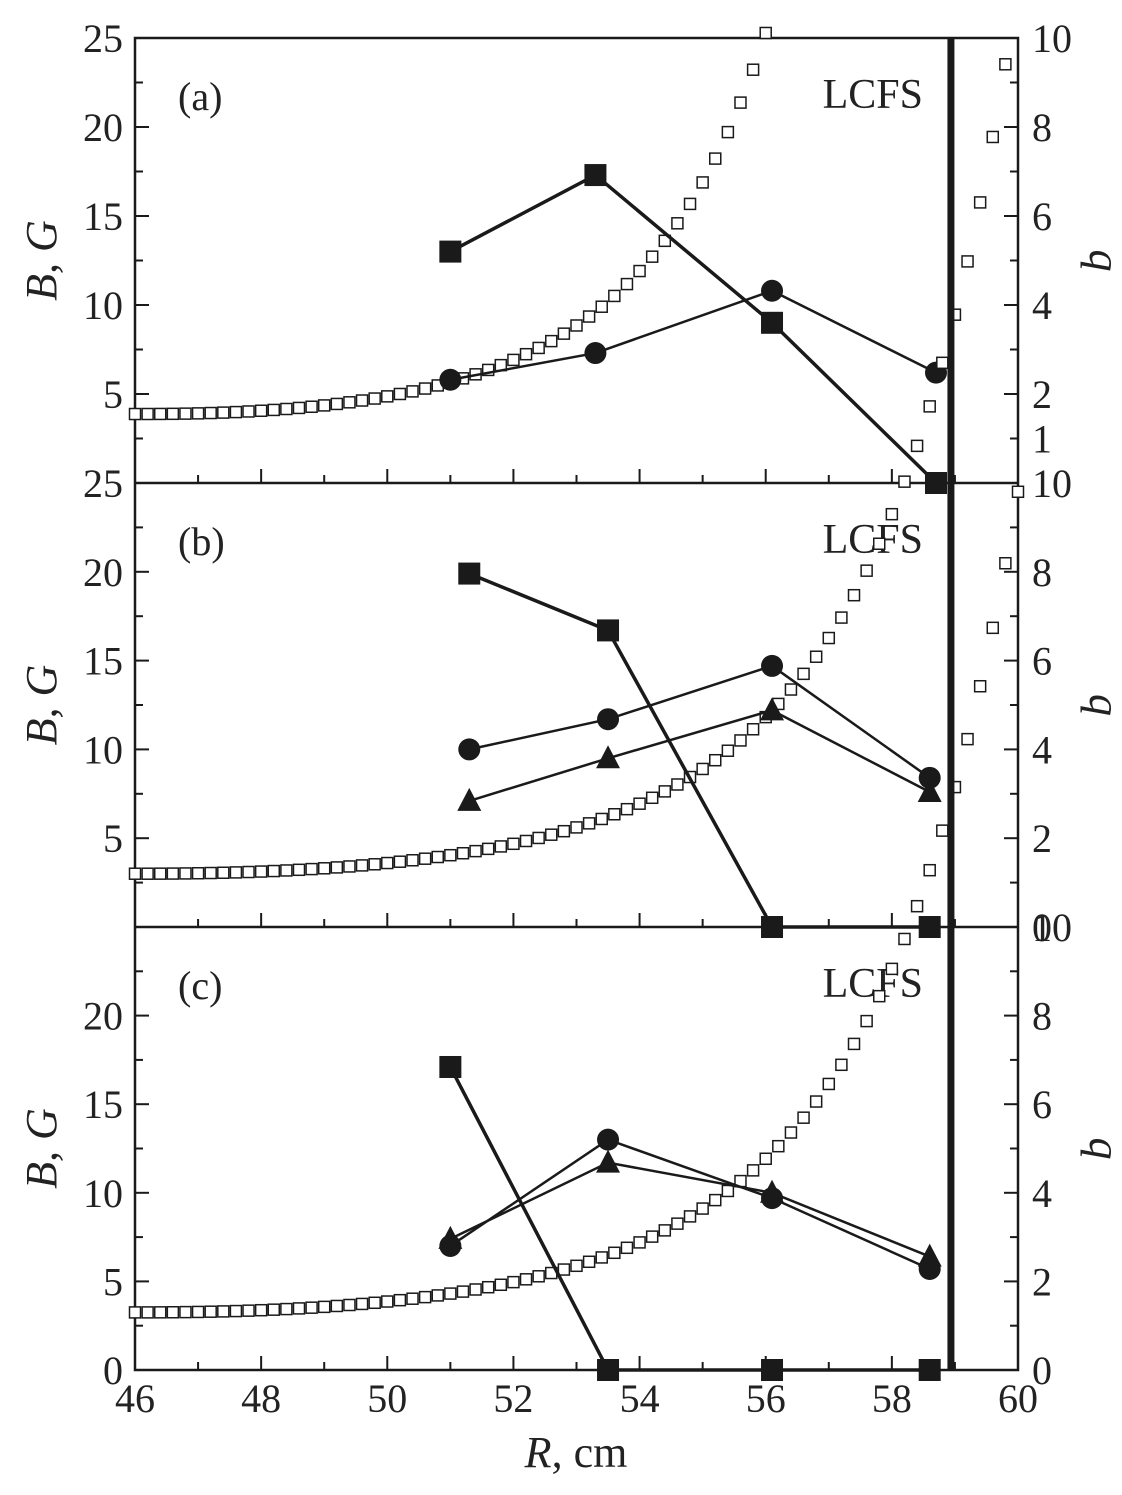 The image size is (1122, 1495). What do you see at coordinates (1052, 927) in the screenshot?
I see `panel-c-right-tick-label: 10` at bounding box center [1052, 927].